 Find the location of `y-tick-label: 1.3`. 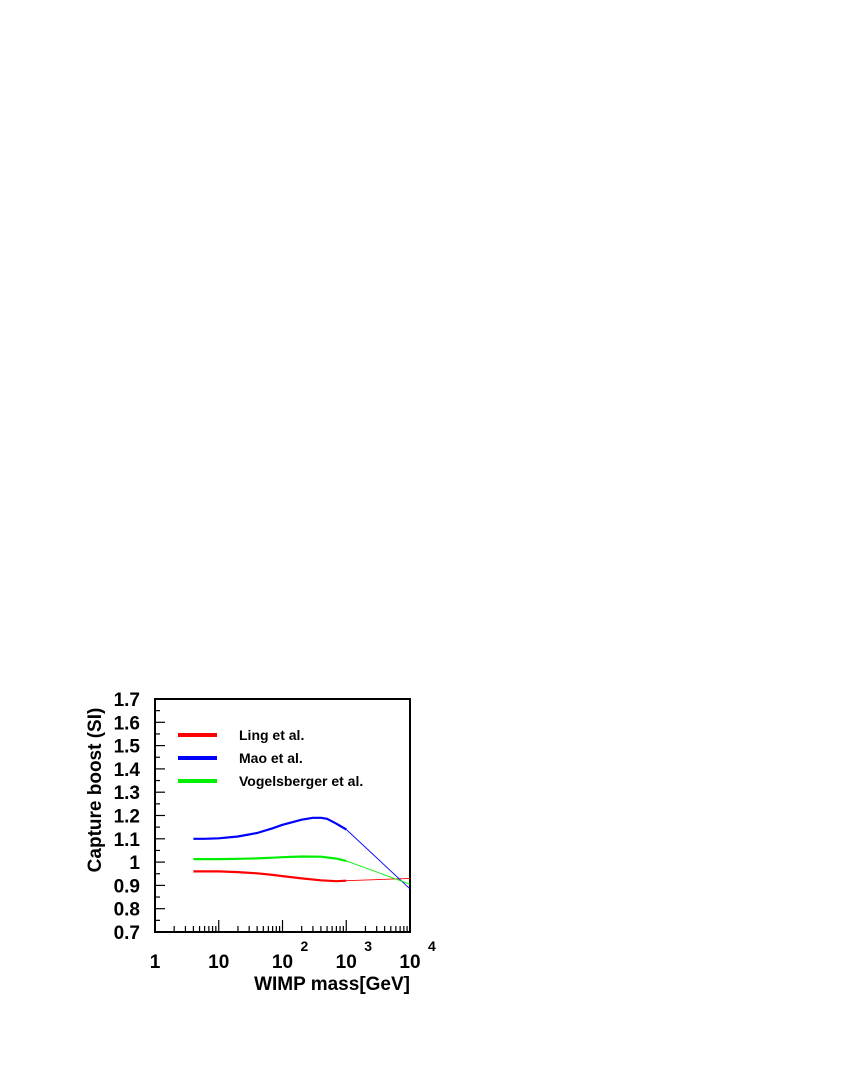

y-tick-label: 1.3 is located at coordinates (127, 793).